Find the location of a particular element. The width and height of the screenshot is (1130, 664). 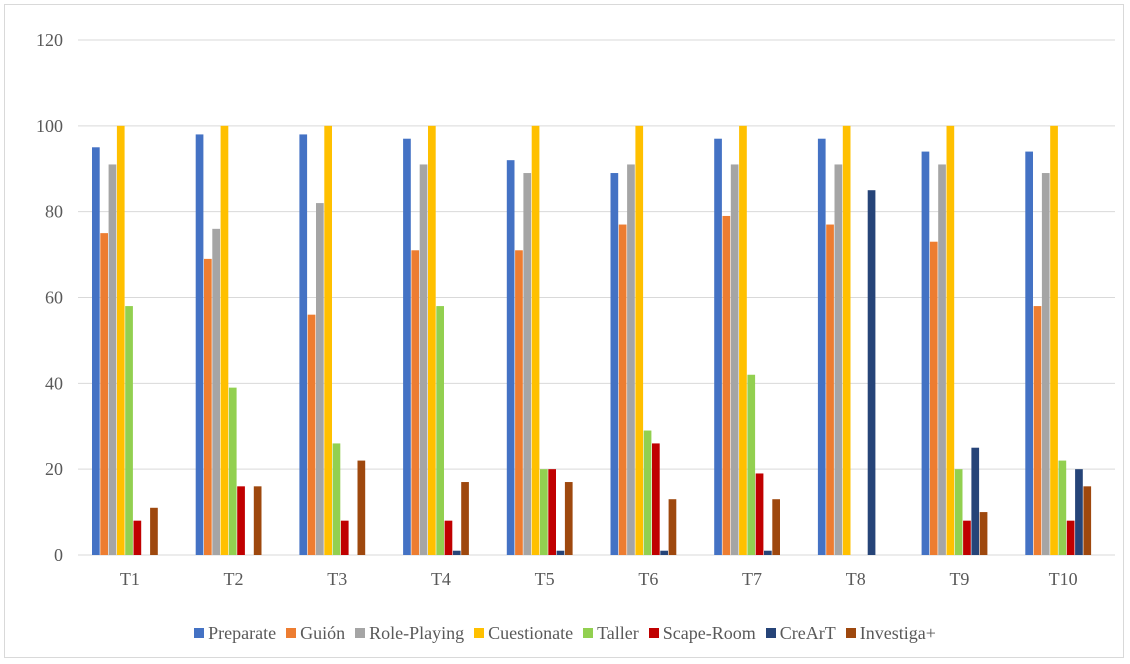

bar-t10-preparate is located at coordinates (1029, 353).